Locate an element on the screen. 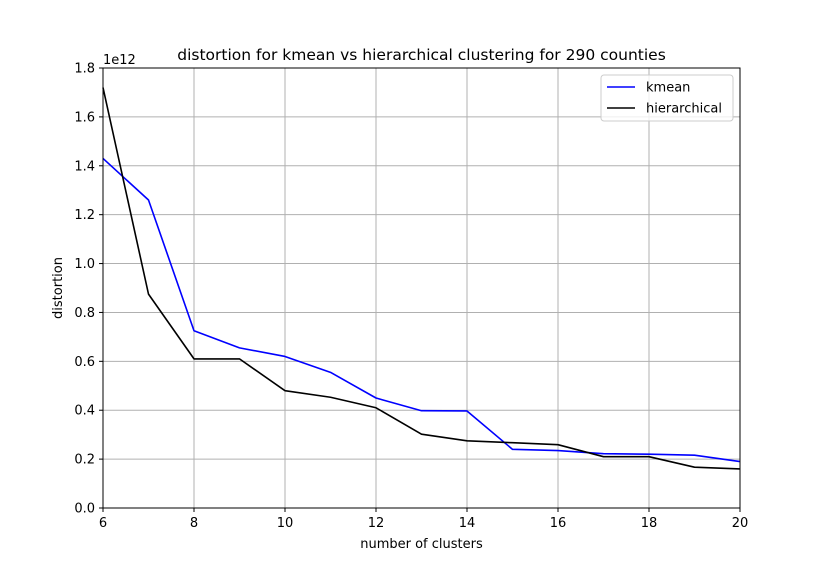  x-tick-label: 6 is located at coordinates (103, 523).